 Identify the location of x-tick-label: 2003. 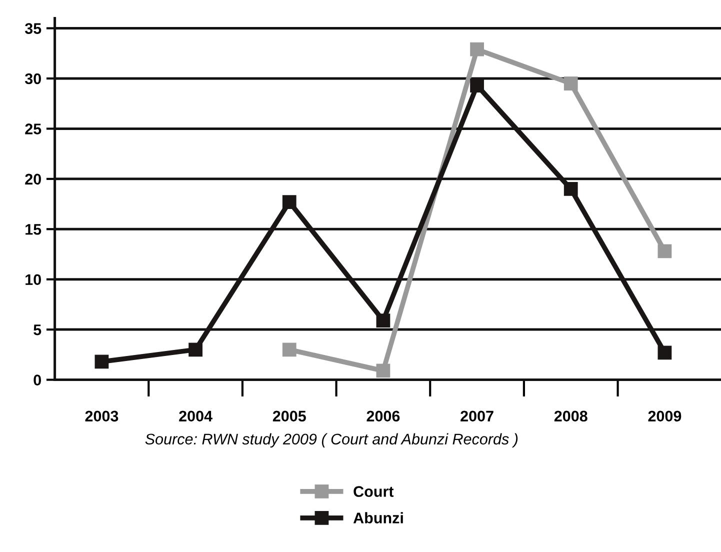
(101, 416).